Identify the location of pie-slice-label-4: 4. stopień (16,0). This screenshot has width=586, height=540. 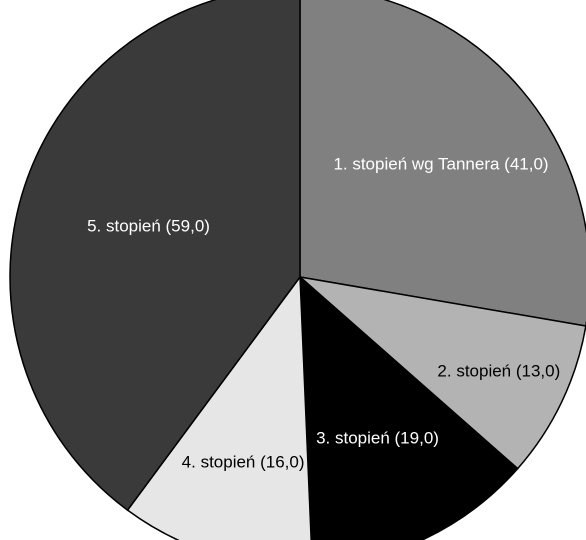
(243, 461).